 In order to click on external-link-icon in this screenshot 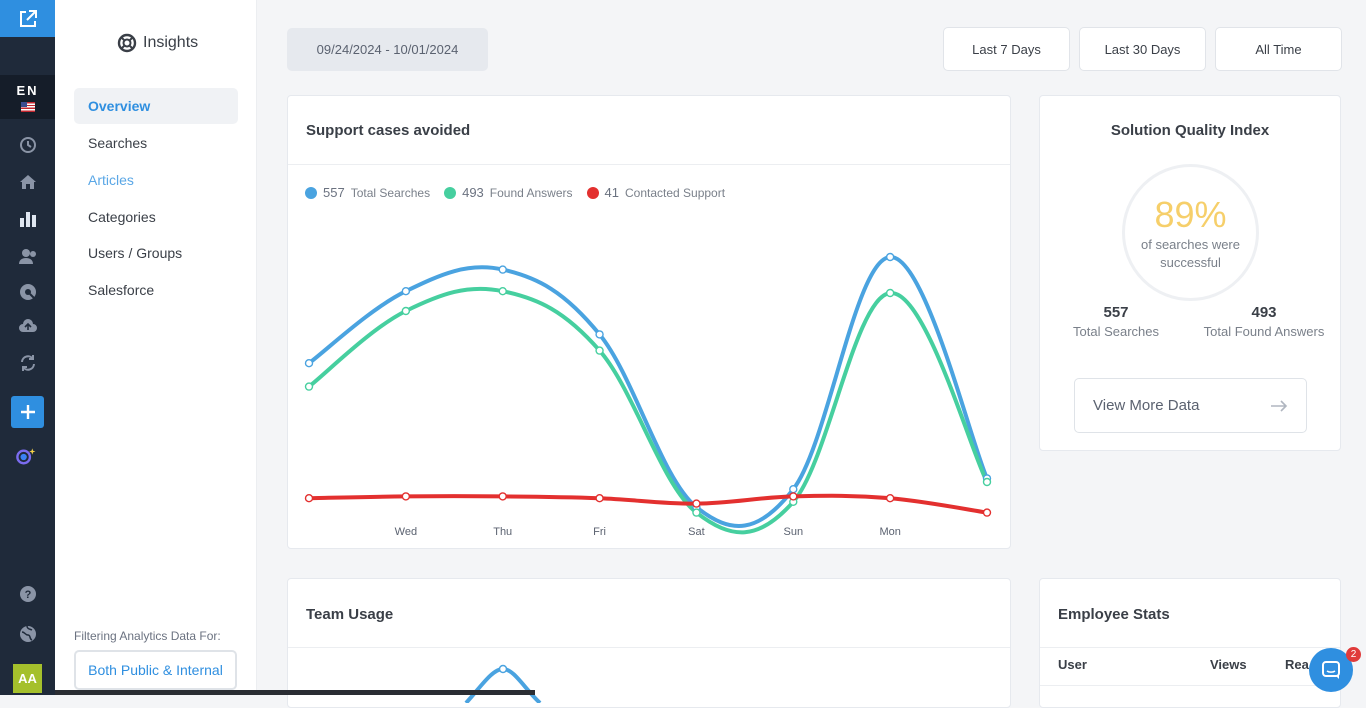, I will do `click(28, 18)`.